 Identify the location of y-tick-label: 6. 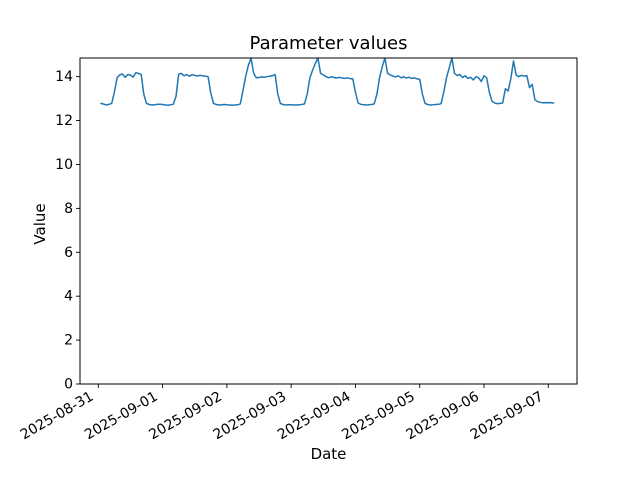
(68, 253).